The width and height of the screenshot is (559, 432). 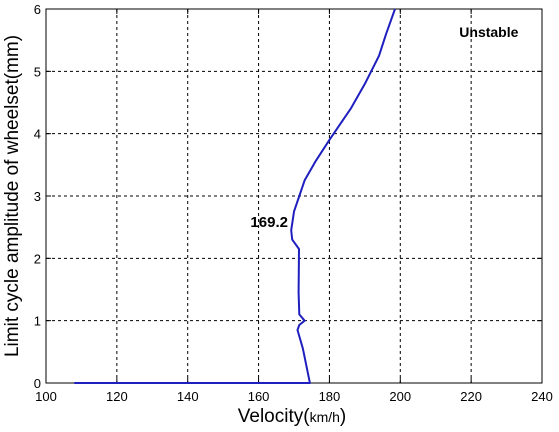 I want to click on x-tick-label: 120, so click(x=117, y=396).